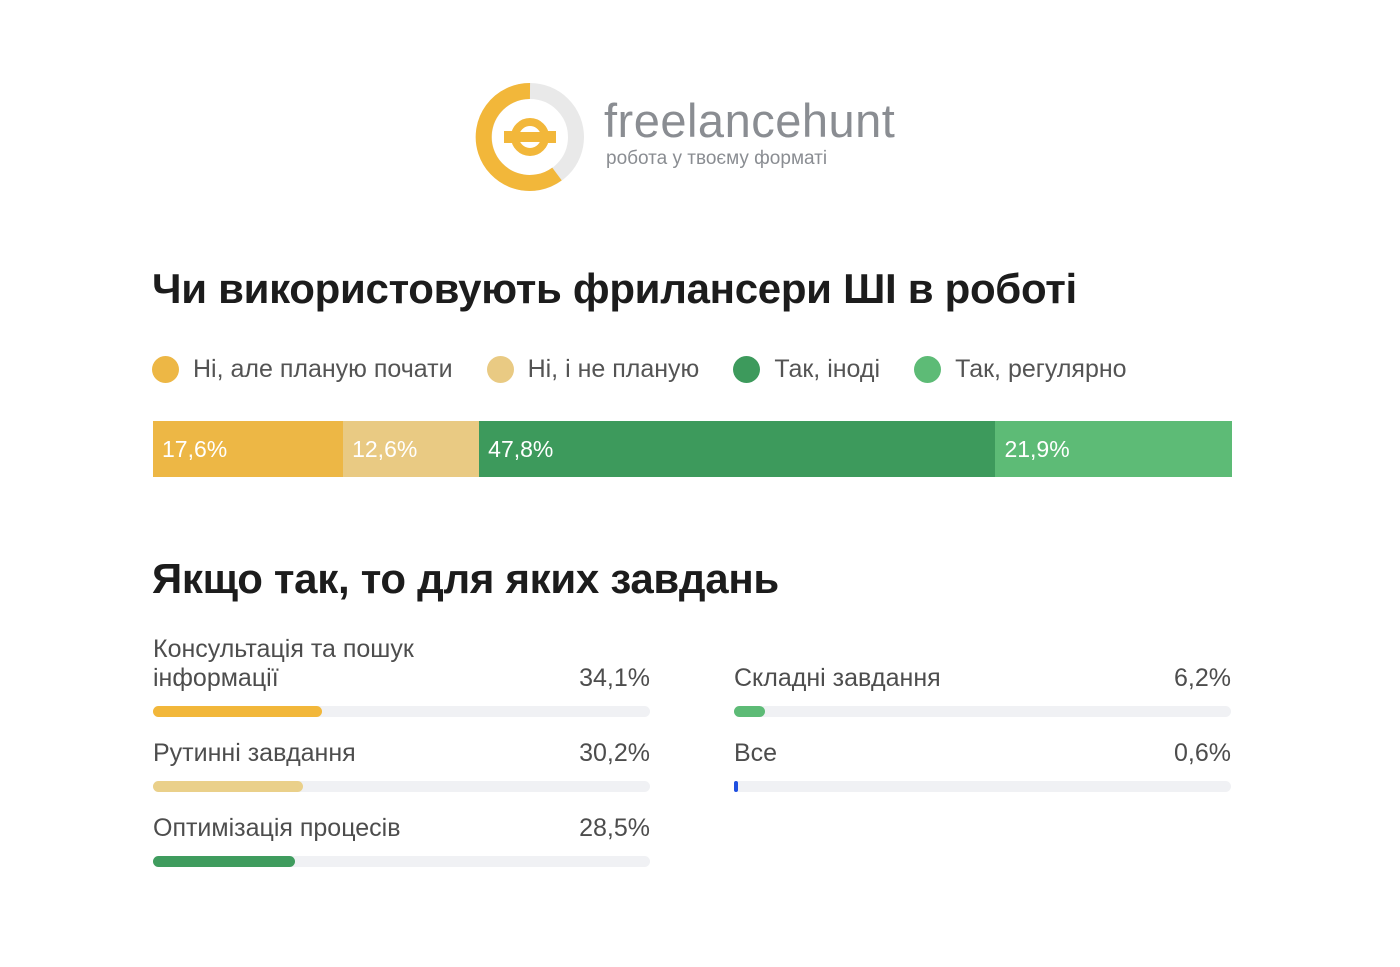 This screenshot has width=1400, height=967. What do you see at coordinates (1202, 753) in the screenshot?
I see `task-bar-value: 0,6%` at bounding box center [1202, 753].